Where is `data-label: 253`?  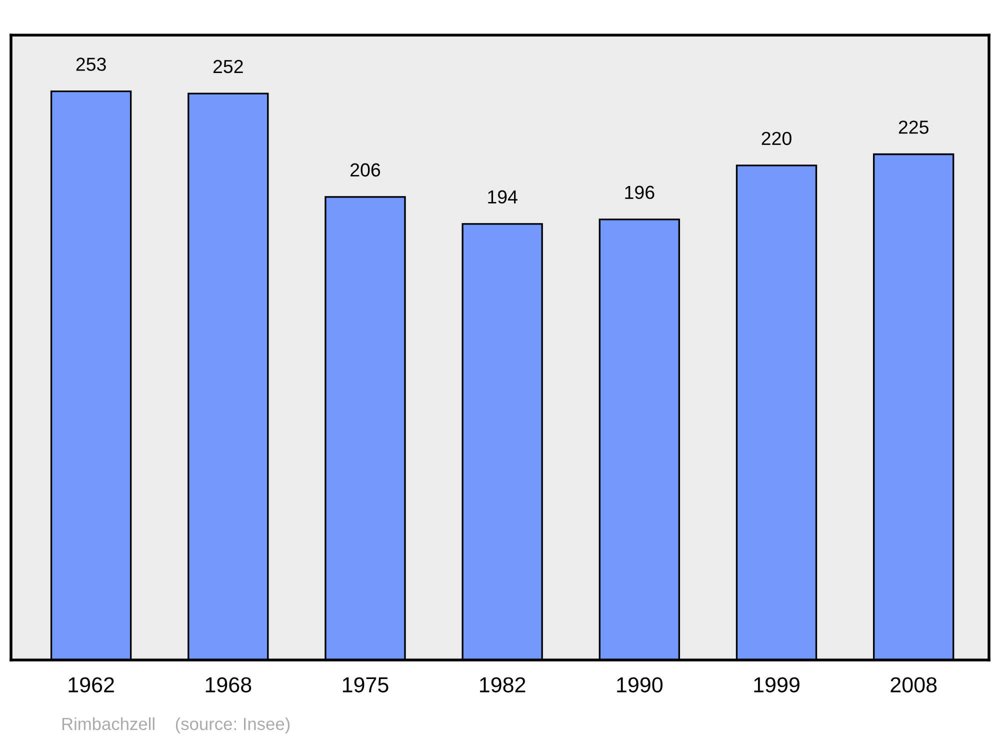
data-label: 253 is located at coordinates (91, 64).